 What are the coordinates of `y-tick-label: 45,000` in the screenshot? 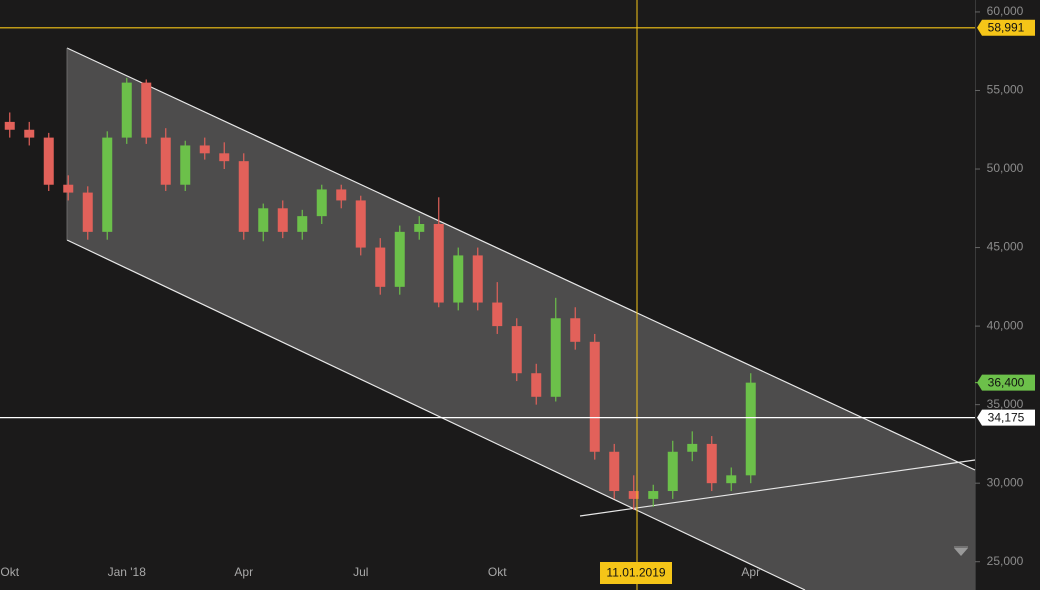 It's located at (1005, 247).